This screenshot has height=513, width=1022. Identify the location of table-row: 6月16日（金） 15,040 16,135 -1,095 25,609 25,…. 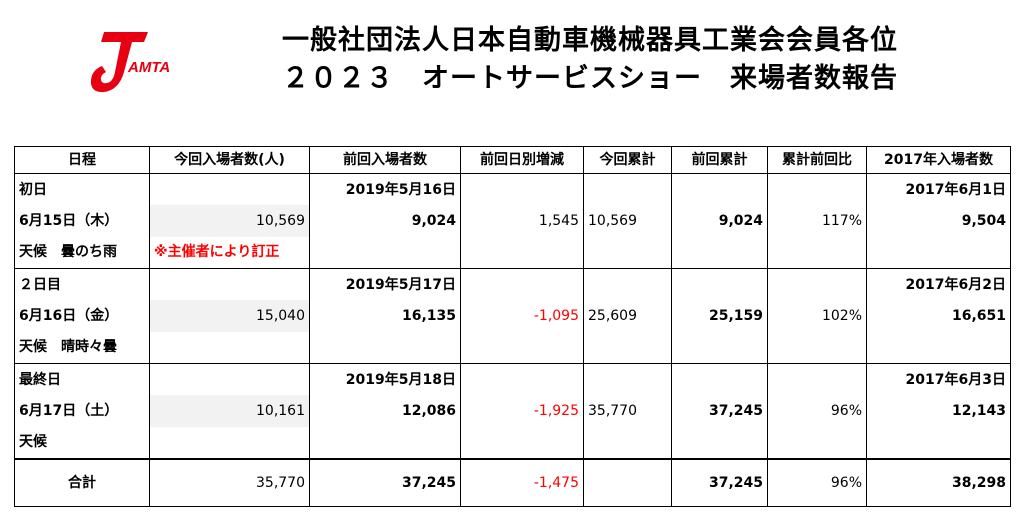
(512, 316).